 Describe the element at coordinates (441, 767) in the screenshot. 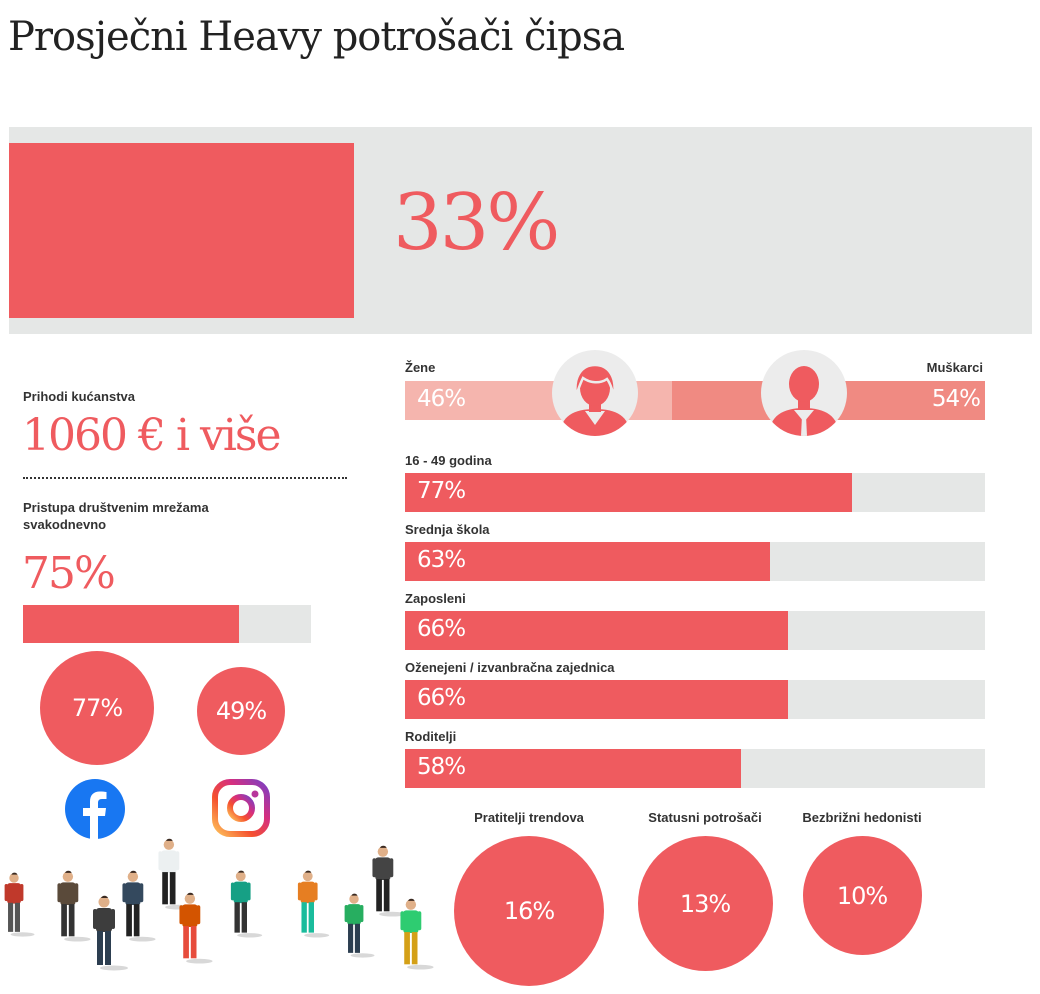

I see `bar-value-label: 58%` at that location.